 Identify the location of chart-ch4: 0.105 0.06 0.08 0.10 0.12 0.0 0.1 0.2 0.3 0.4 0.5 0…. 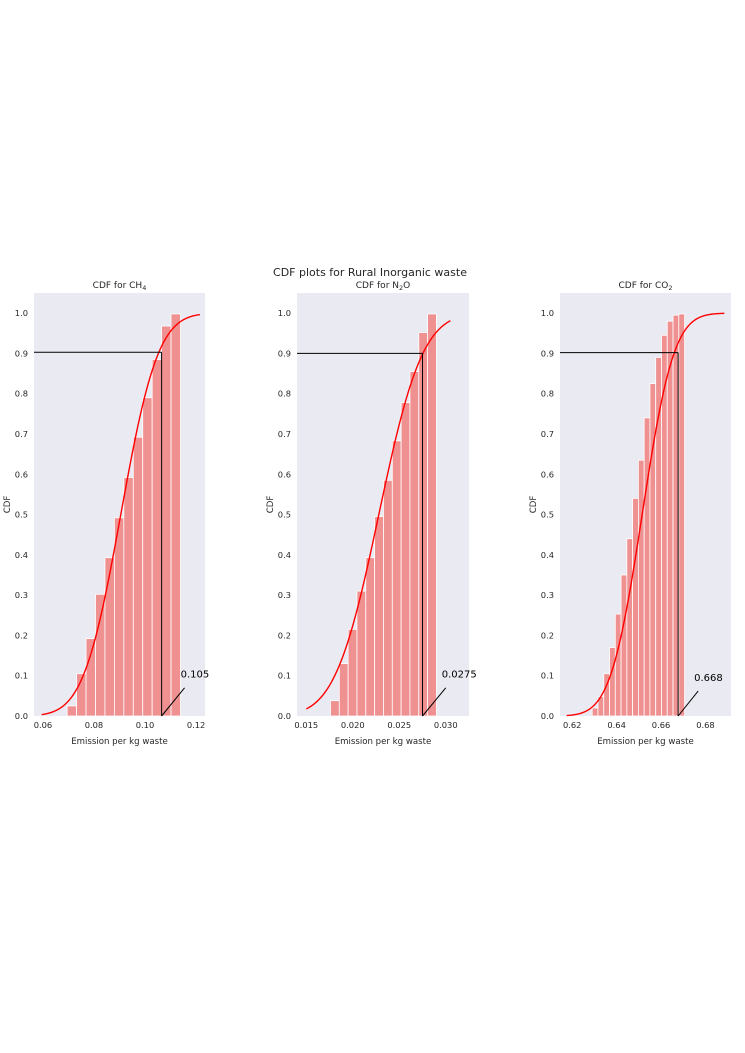
(106, 514).